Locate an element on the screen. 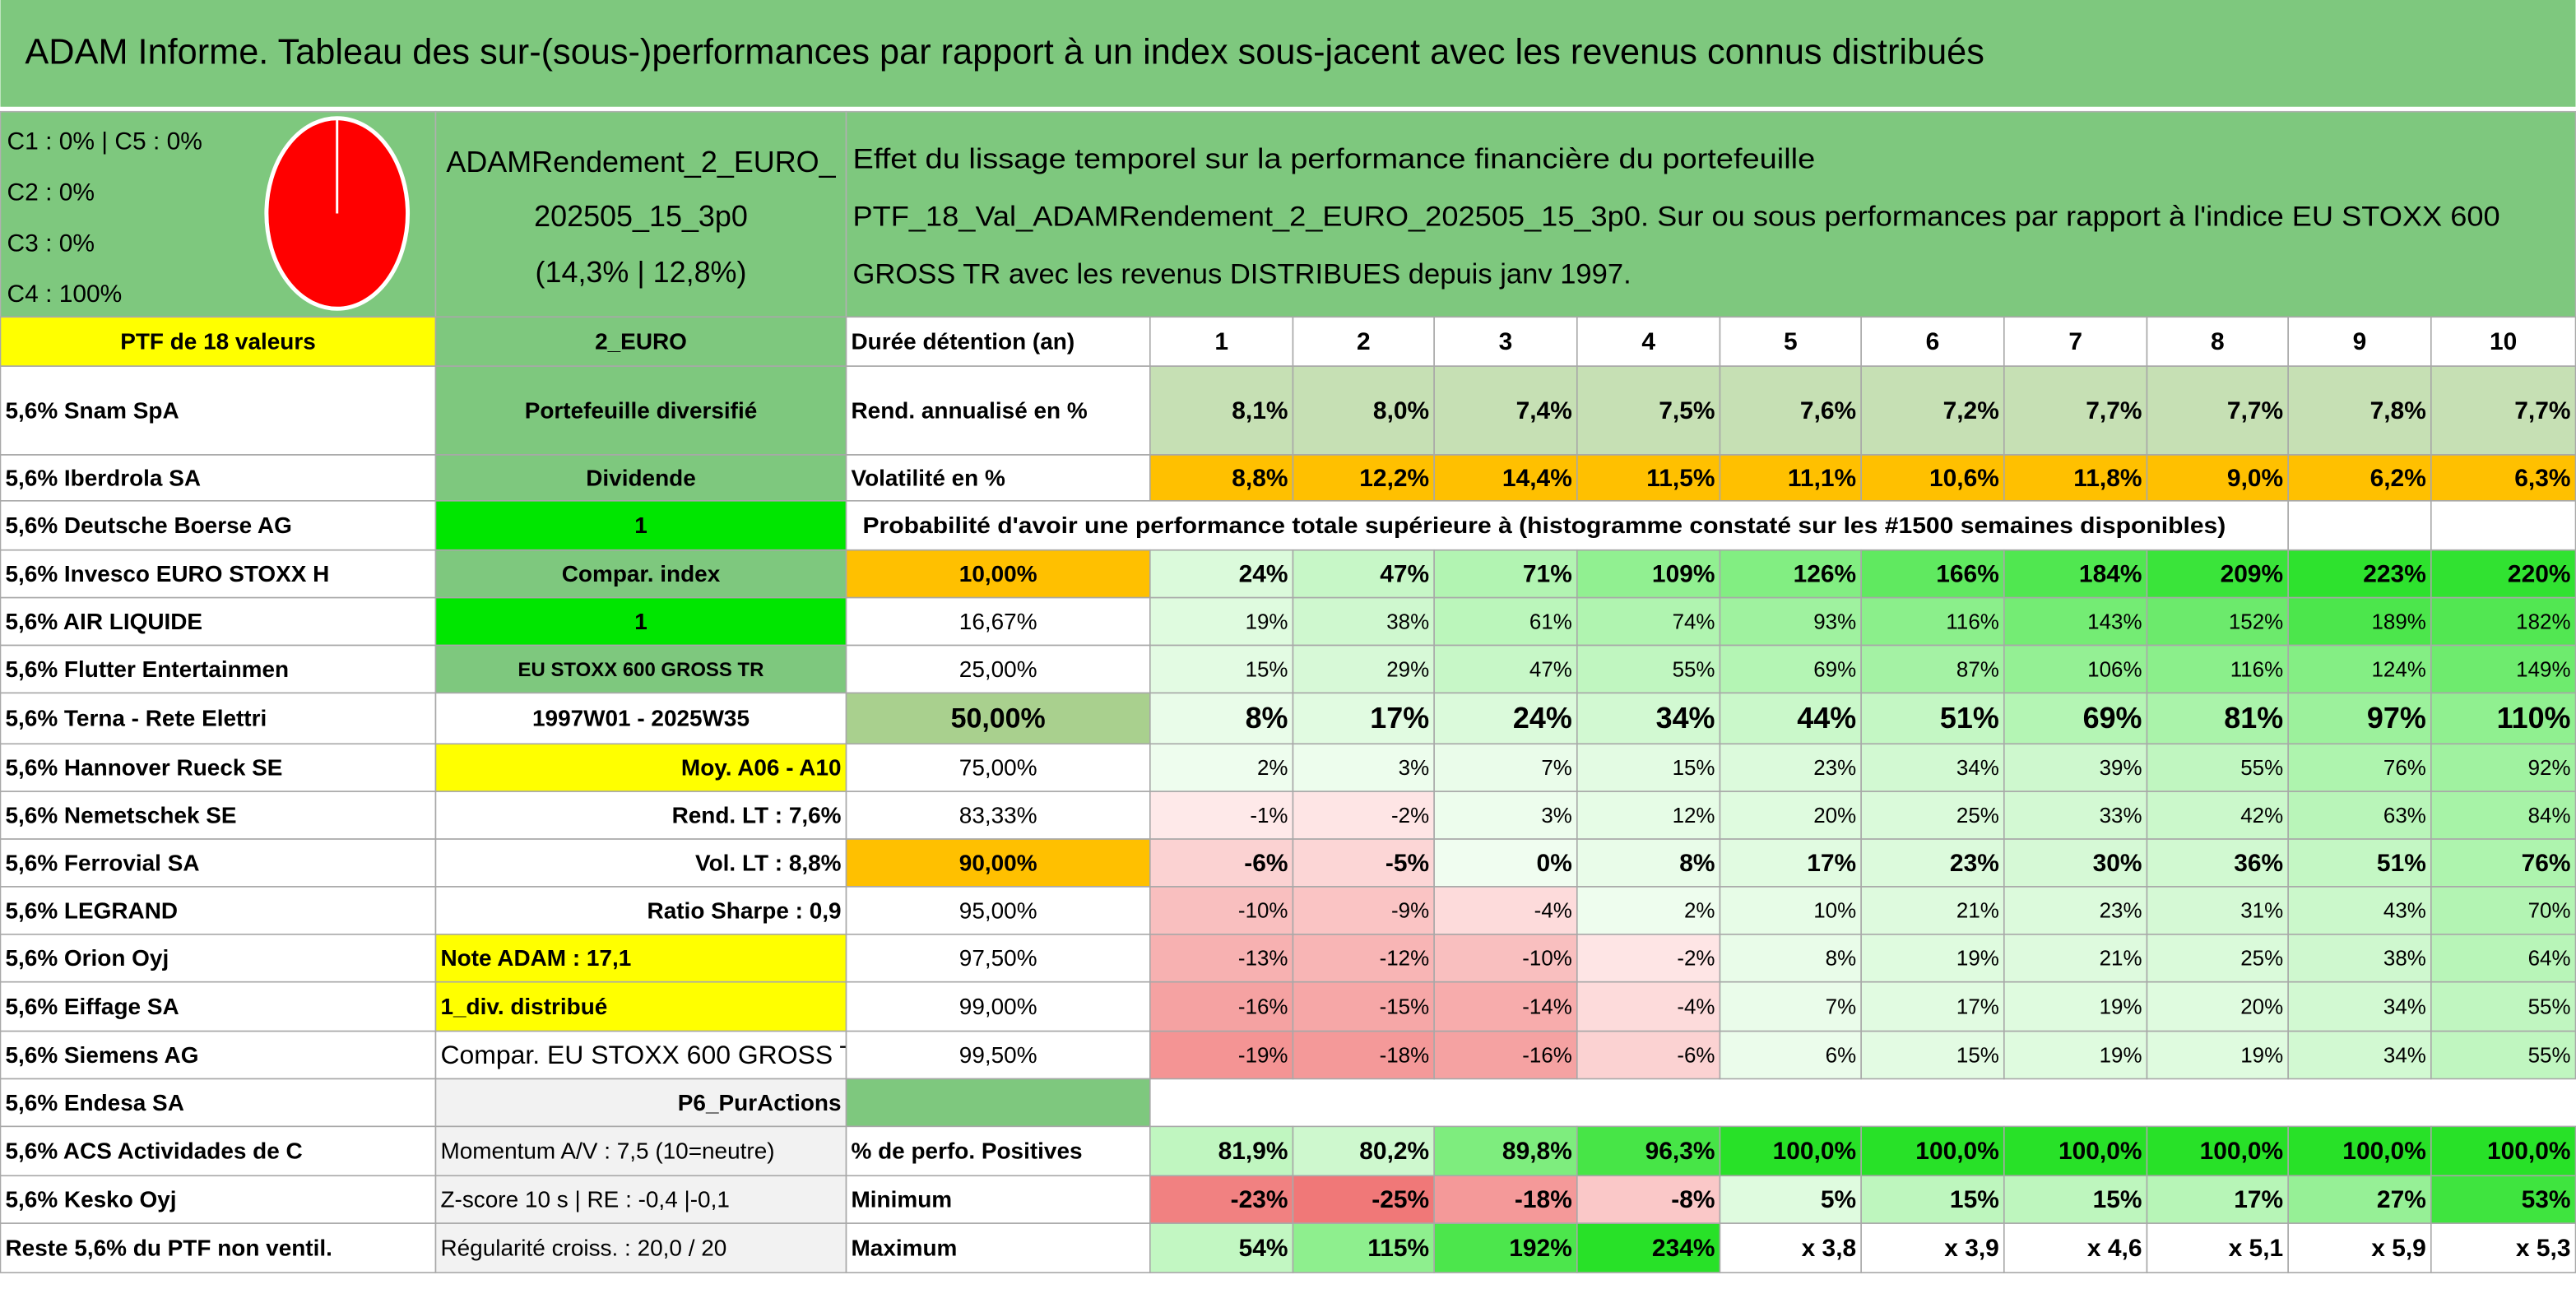 The height and width of the screenshot is (1289, 2576). value-cell: 43% is located at coordinates (2404, 911).